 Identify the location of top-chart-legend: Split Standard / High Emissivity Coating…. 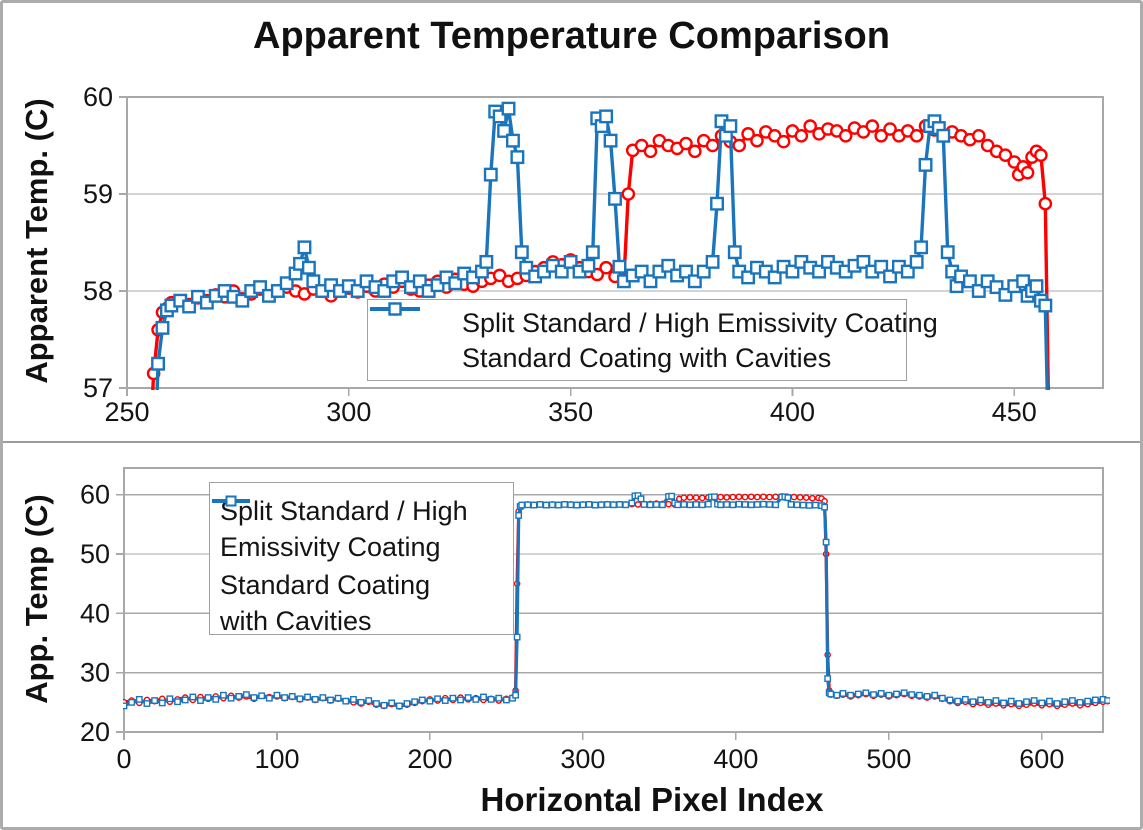
(652, 340).